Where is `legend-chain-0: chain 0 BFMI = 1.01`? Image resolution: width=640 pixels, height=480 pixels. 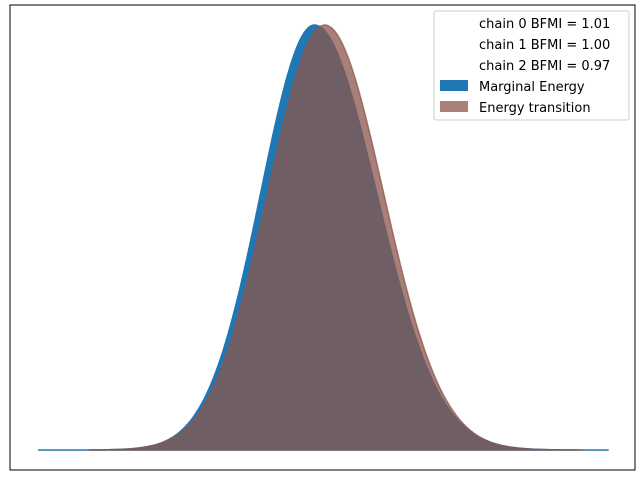 legend-chain-0: chain 0 BFMI = 1.01 is located at coordinates (544, 24).